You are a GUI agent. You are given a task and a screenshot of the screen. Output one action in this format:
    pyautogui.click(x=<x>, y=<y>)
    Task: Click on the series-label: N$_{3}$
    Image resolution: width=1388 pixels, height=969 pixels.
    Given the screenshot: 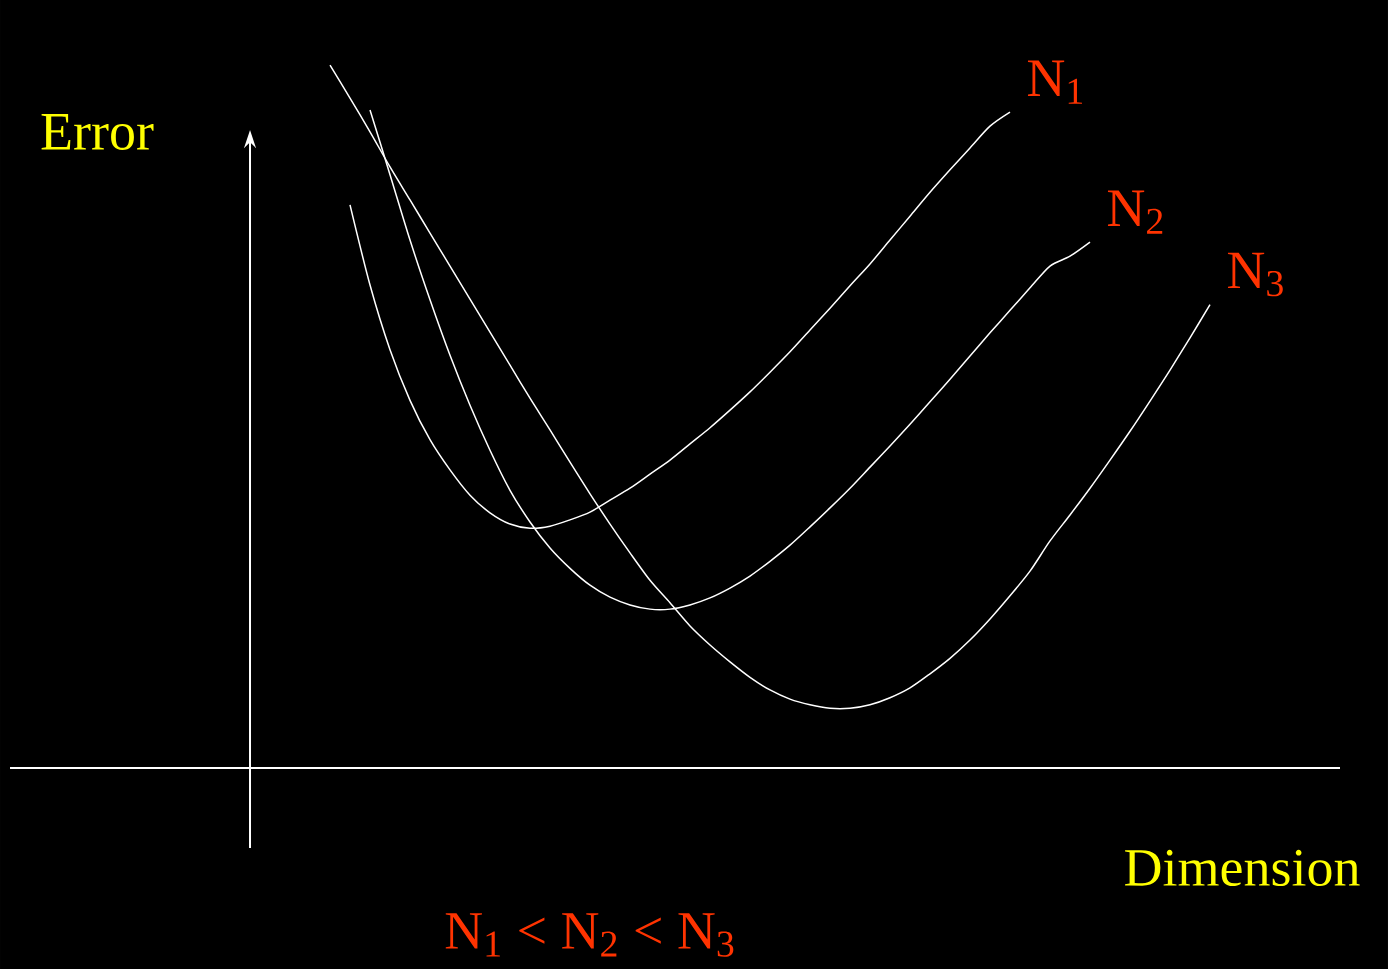 What is the action you would take?
    pyautogui.click(x=1255, y=274)
    